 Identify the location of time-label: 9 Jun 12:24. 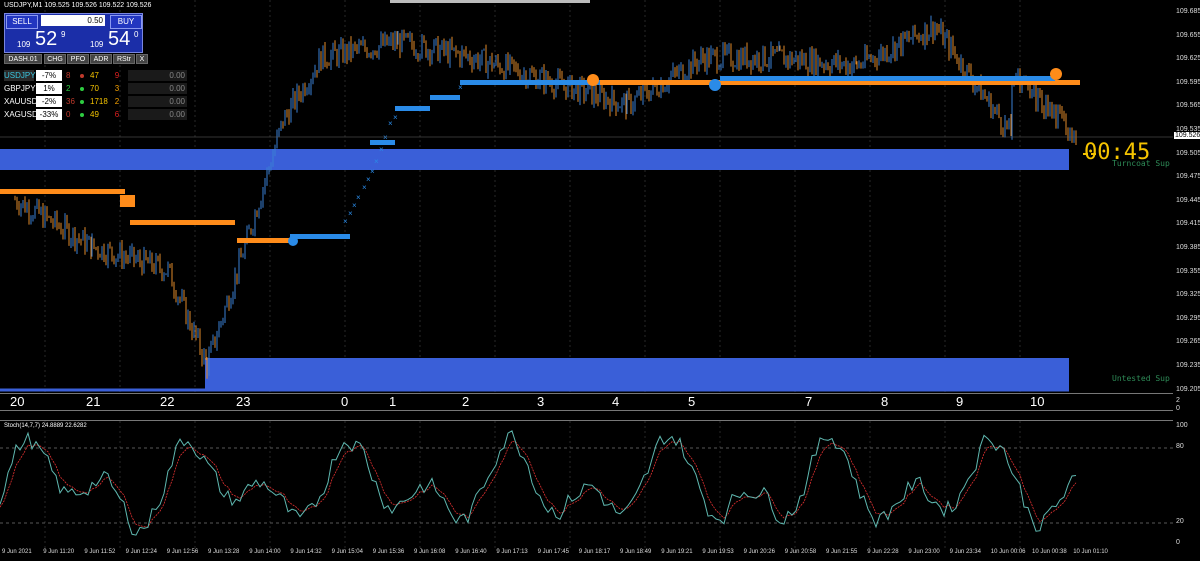
(141, 552).